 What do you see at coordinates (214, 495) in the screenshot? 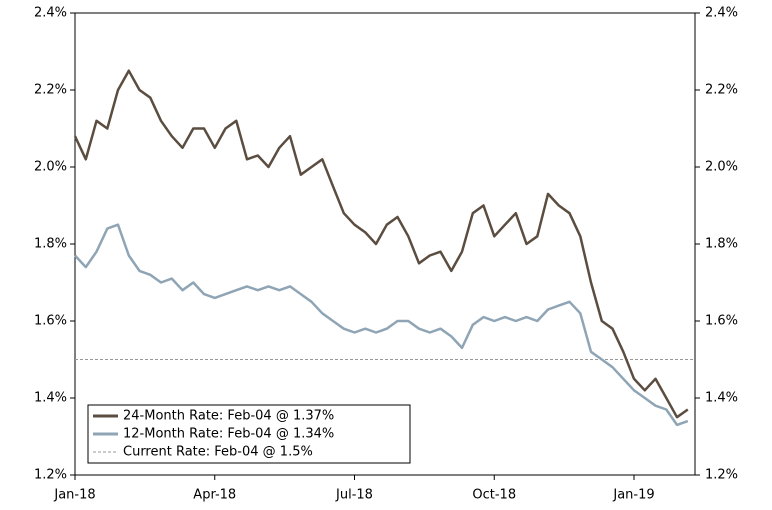
I see `x-tick-label: Apr-18` at bounding box center [214, 495].